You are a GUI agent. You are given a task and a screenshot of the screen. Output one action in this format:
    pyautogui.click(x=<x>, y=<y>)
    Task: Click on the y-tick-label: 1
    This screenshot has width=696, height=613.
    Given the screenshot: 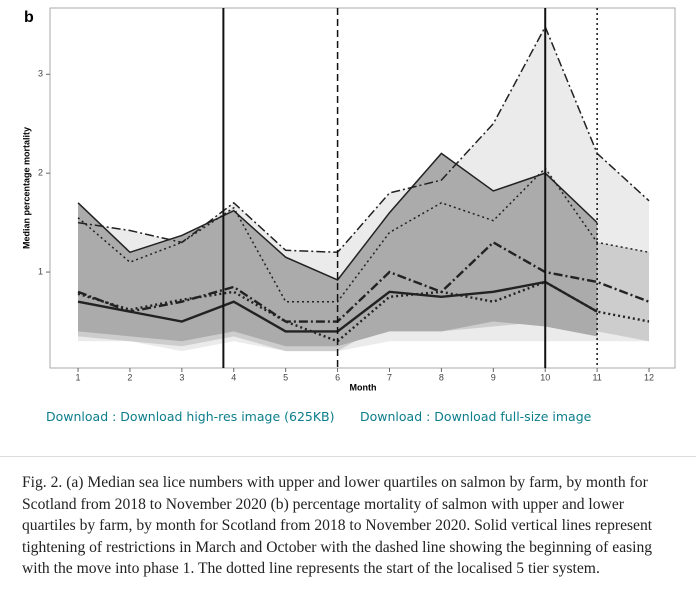 What is the action you would take?
    pyautogui.click(x=40, y=271)
    